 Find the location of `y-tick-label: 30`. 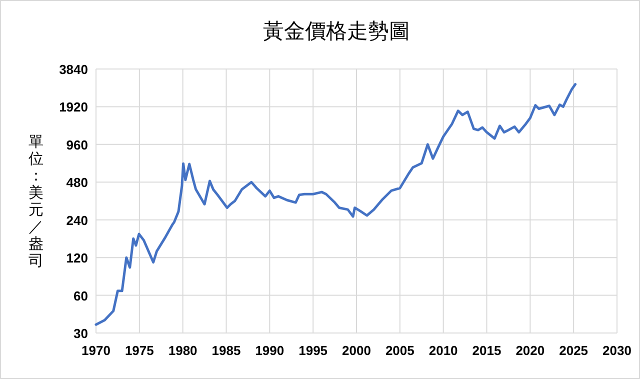

y-tick-label: 30 is located at coordinates (81, 333).